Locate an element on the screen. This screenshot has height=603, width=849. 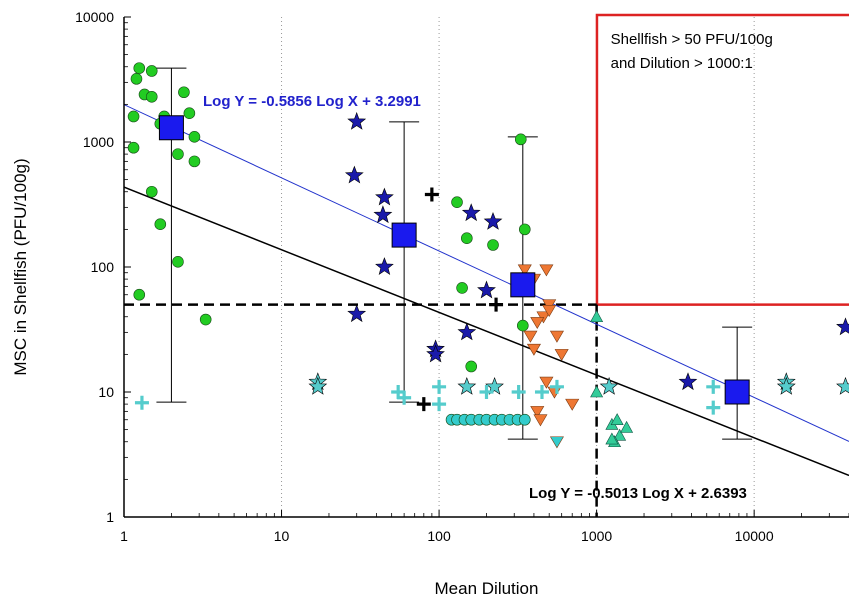
x-tick-label: 10000 is located at coordinates (754, 536).